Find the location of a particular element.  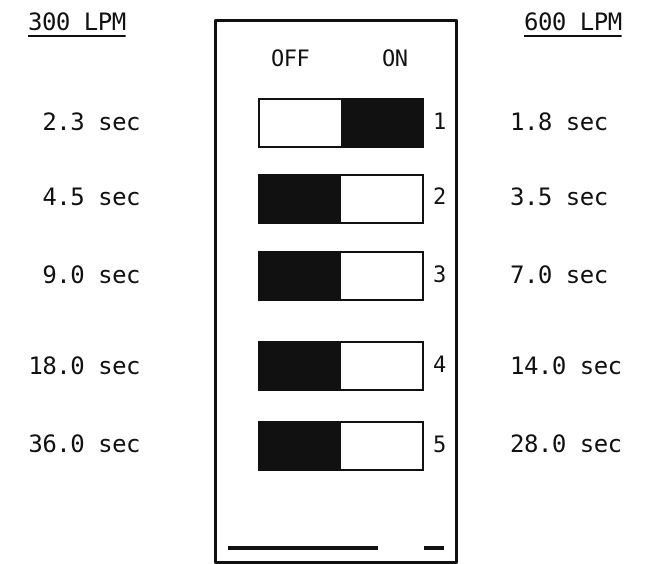

bottom-edge-mark is located at coordinates (303, 548).